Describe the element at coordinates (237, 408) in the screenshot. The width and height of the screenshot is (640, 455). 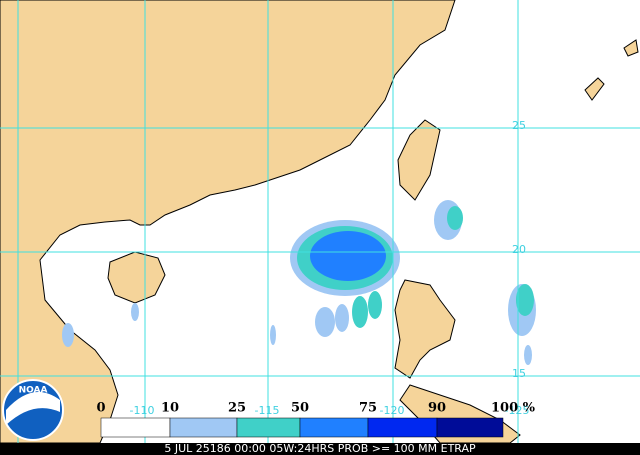
I see `legend-label: 25` at that location.